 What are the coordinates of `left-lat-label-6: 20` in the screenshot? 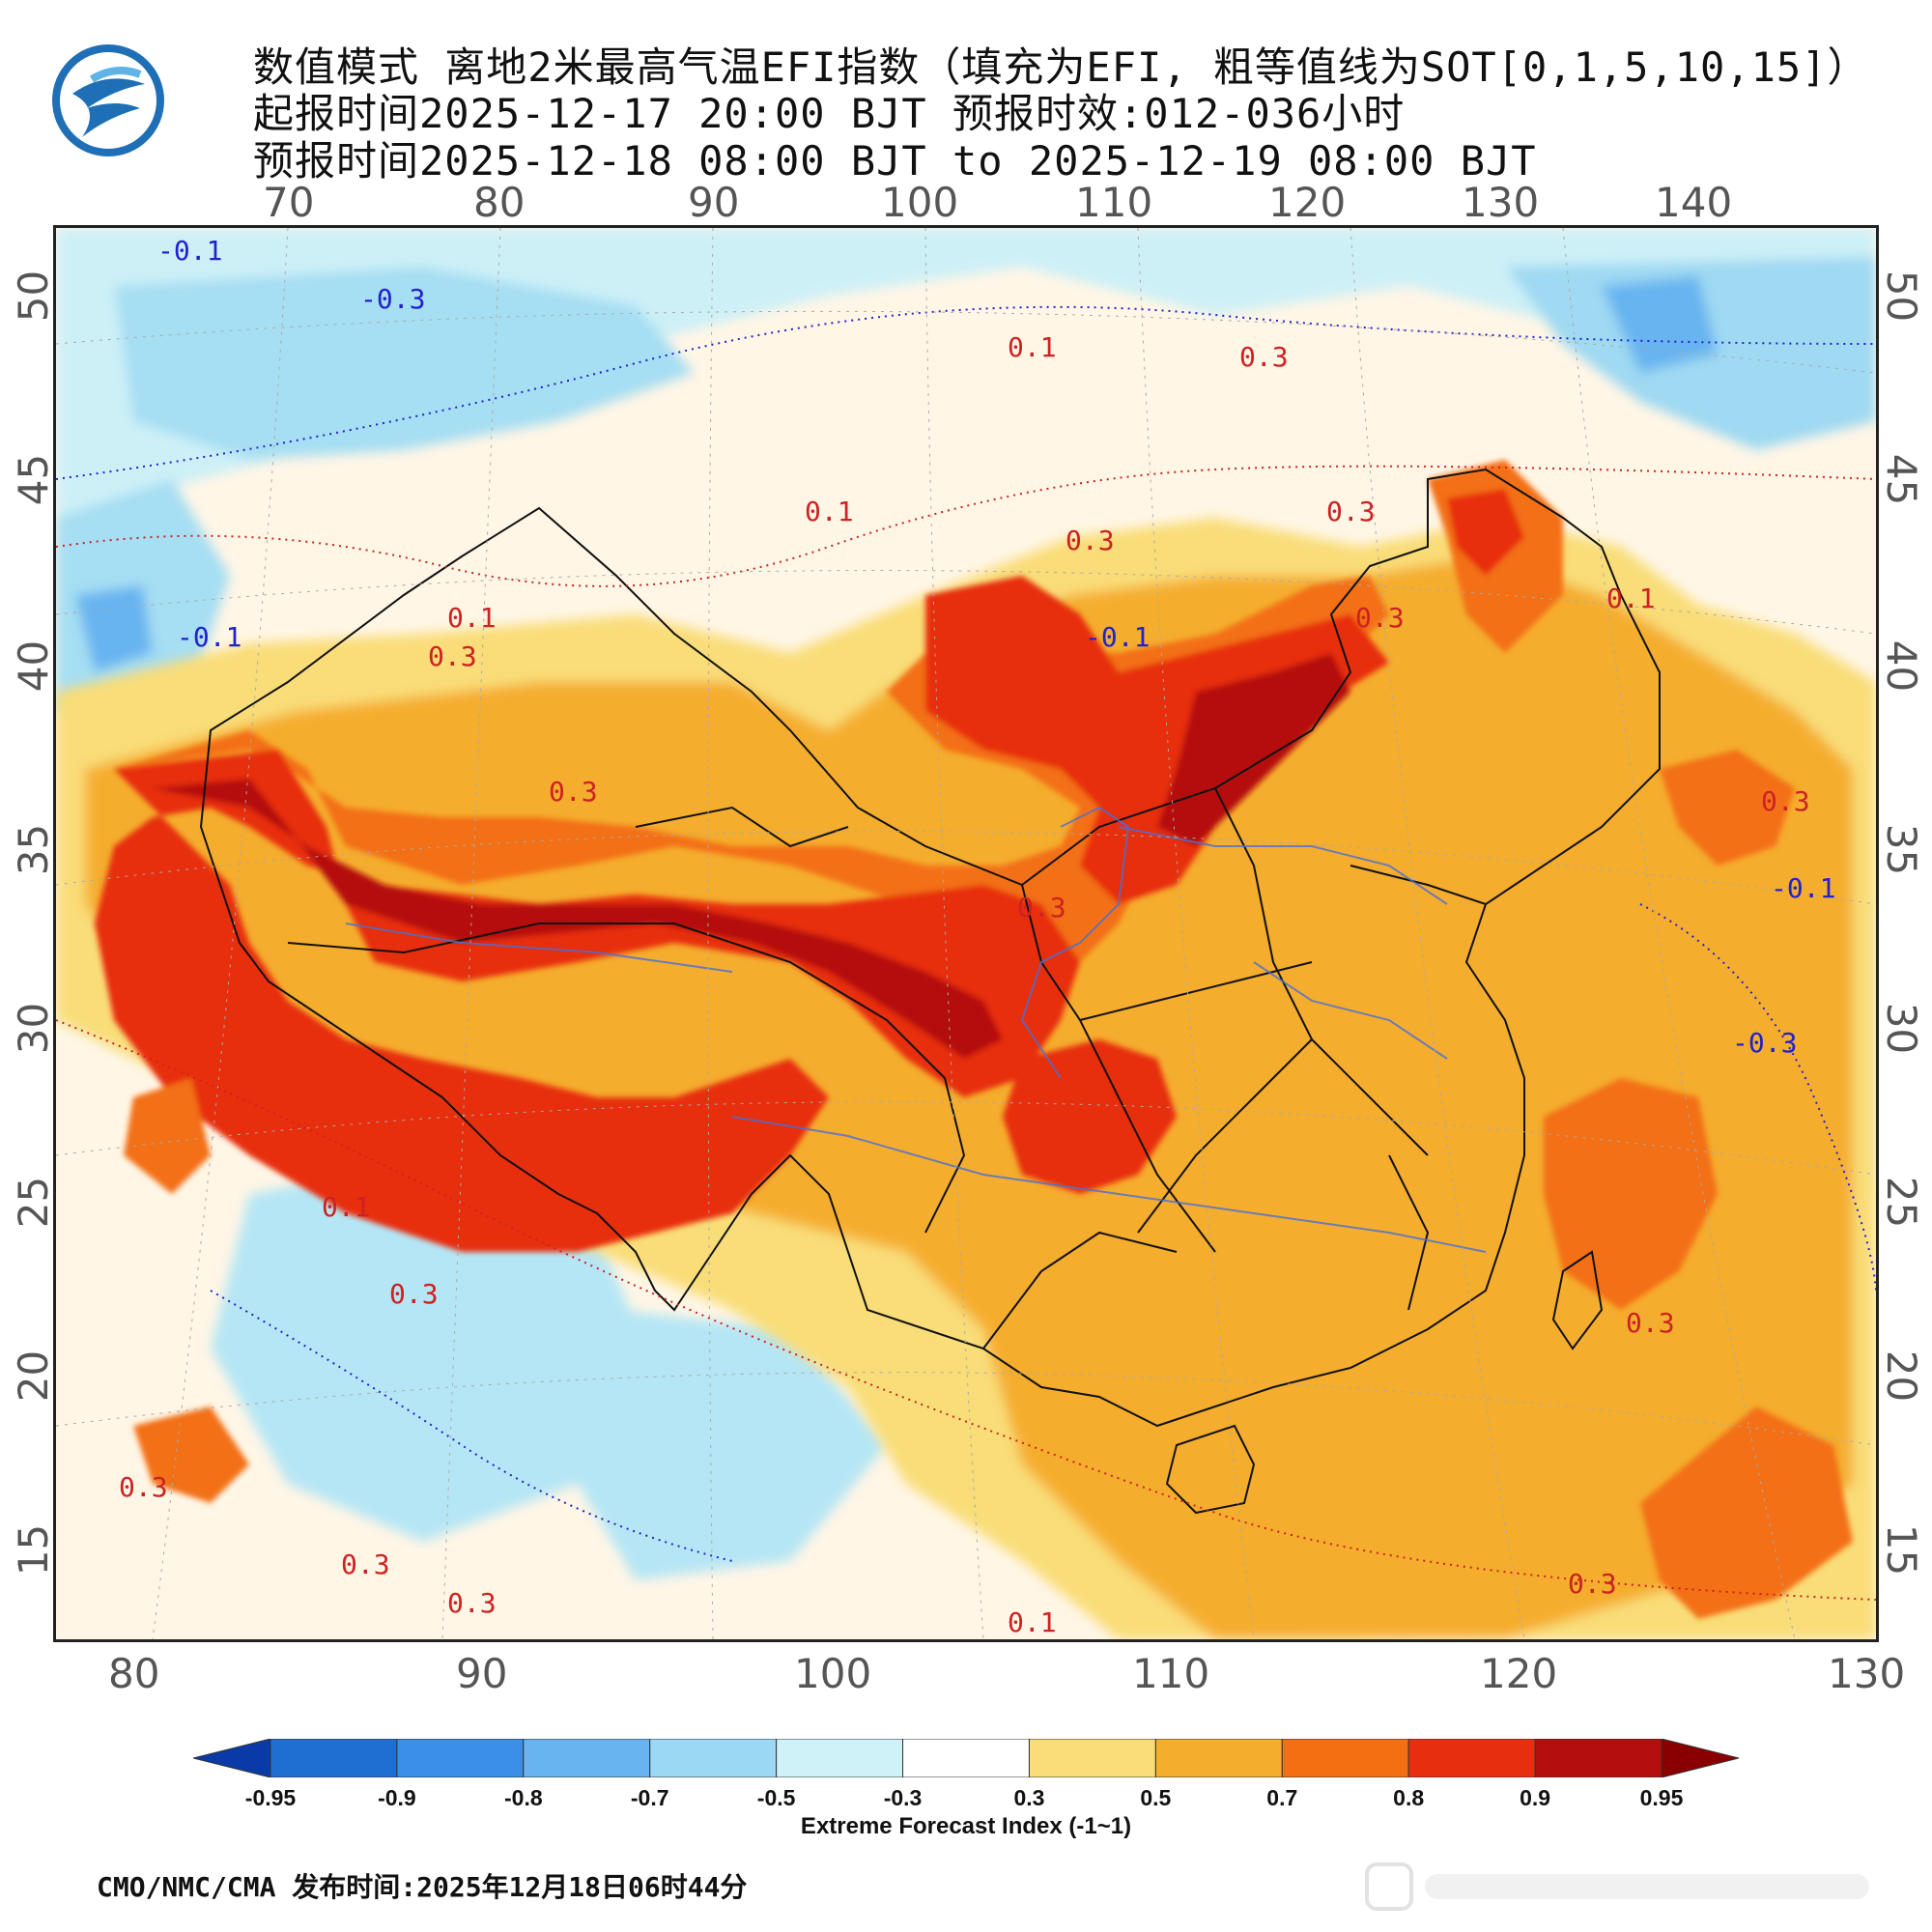 It's located at (34, 1376).